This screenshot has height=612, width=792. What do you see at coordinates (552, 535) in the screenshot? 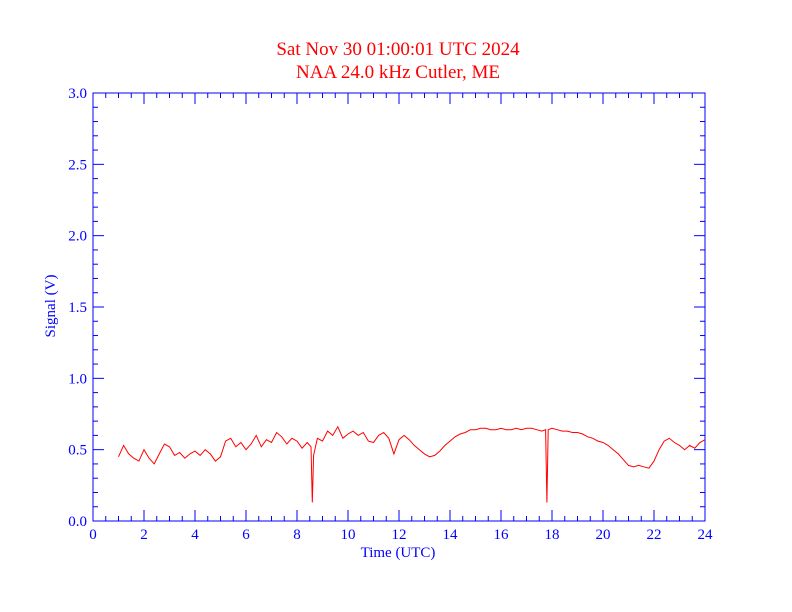
I see `x-tick-label: 18` at bounding box center [552, 535].